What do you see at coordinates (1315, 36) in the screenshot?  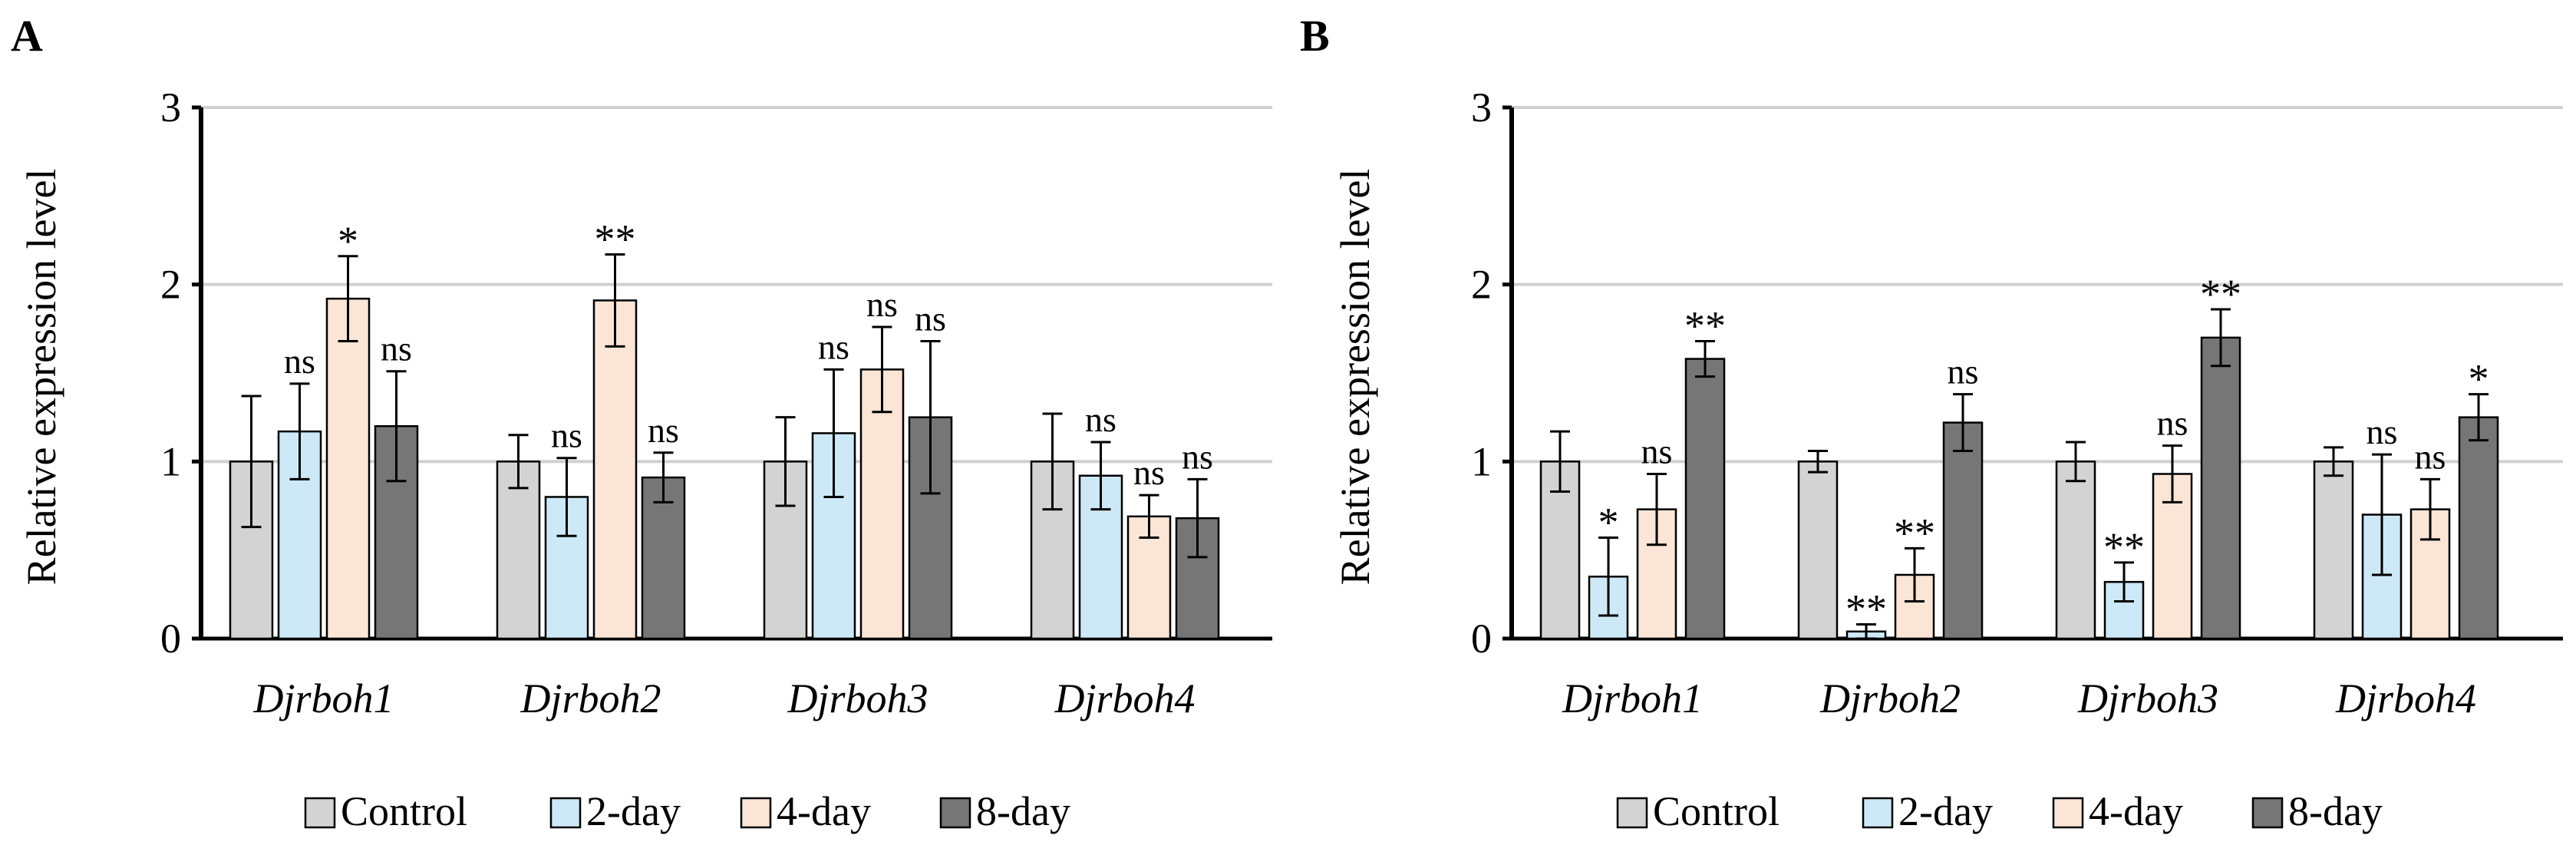 I see `panel-label-b: B` at bounding box center [1315, 36].